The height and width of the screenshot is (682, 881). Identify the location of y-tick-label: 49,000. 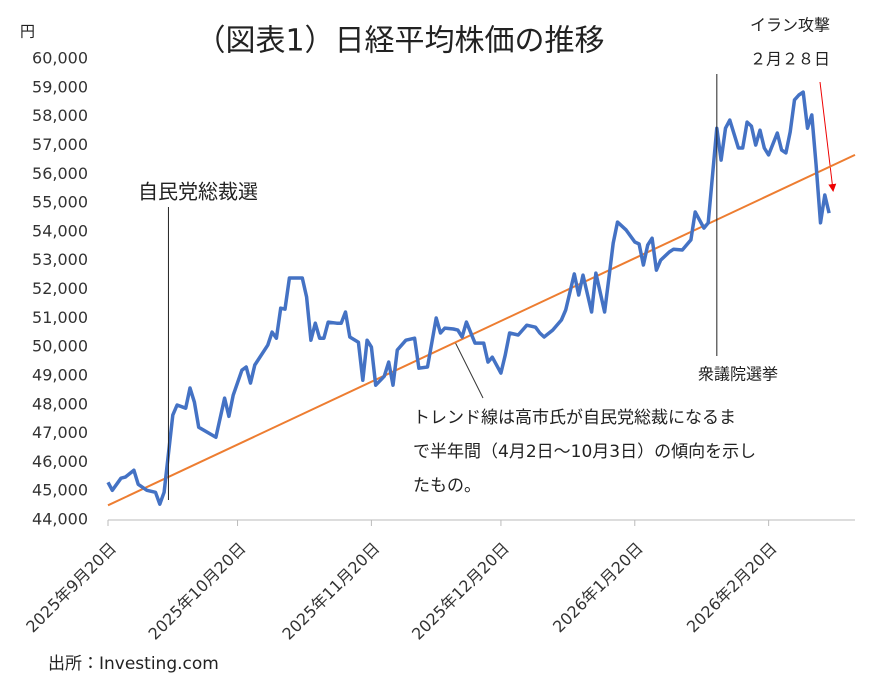
(60, 374).